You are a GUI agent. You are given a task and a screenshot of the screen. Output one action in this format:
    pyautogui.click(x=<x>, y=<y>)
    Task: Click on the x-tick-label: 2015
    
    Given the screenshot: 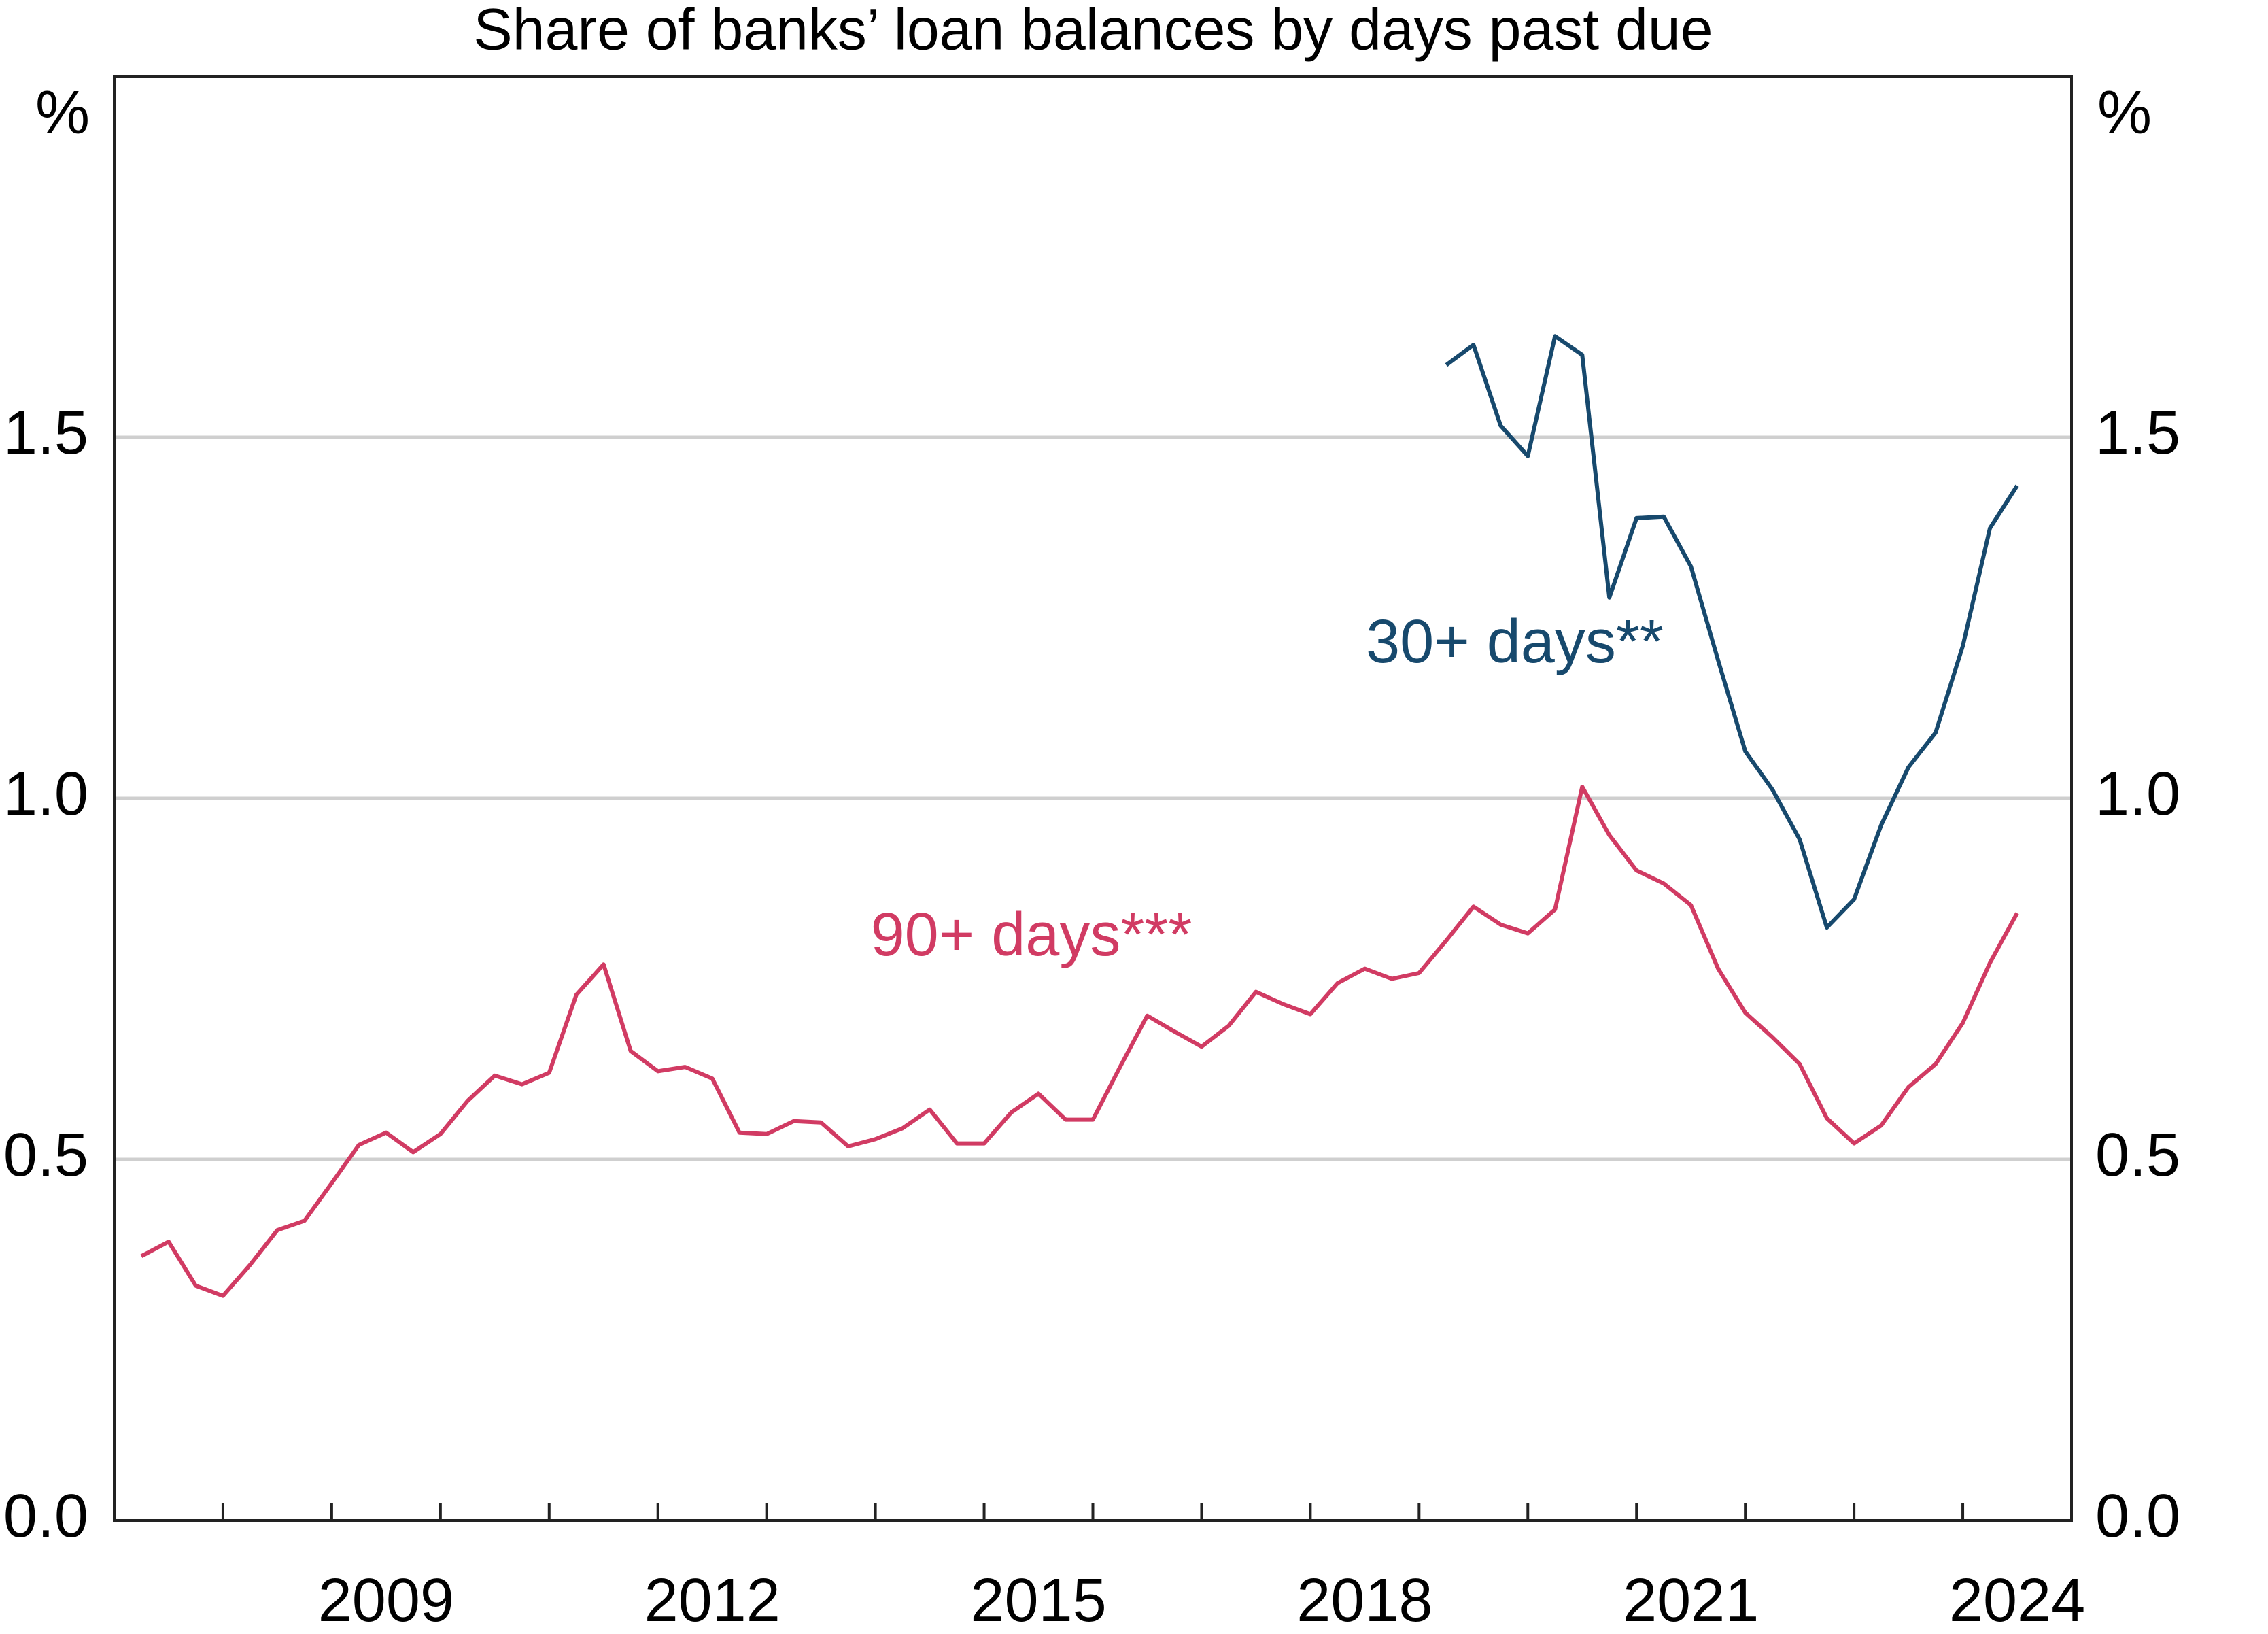 What is the action you would take?
    pyautogui.click(x=1038, y=1601)
    